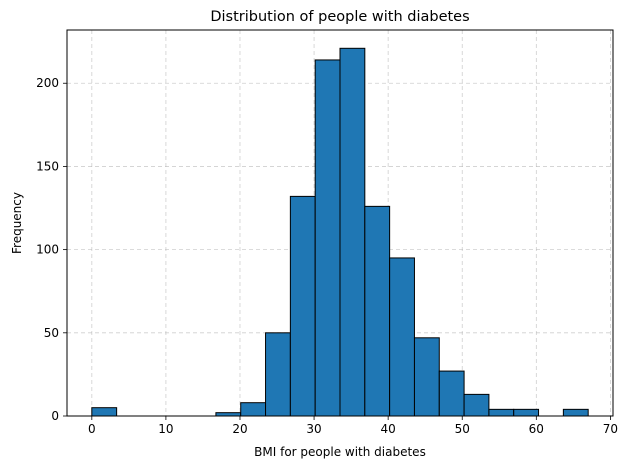  What do you see at coordinates (462, 429) in the screenshot?
I see `x-tick-label: 50` at bounding box center [462, 429].